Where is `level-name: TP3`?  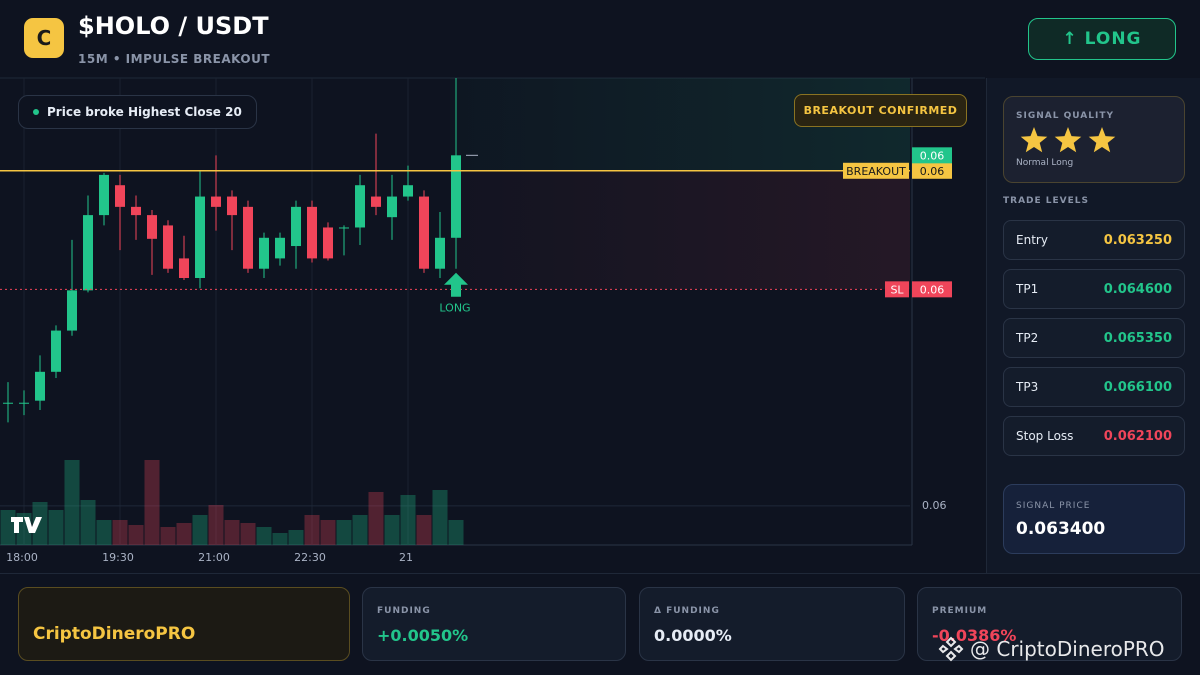
level-name: TP3 is located at coordinates (1027, 387).